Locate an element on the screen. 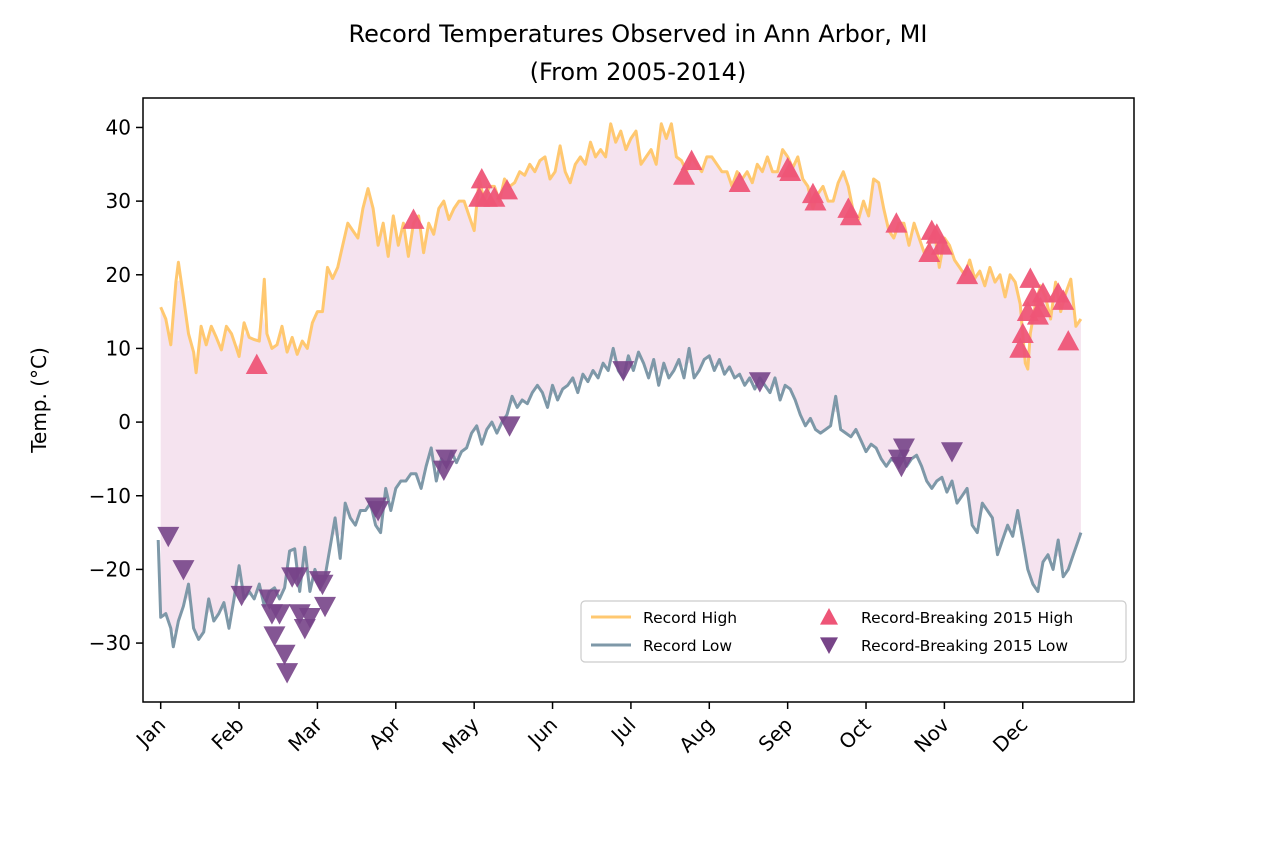 This screenshot has width=1272, height=850. x-tick-label-oct: Oct is located at coordinates (855, 733).